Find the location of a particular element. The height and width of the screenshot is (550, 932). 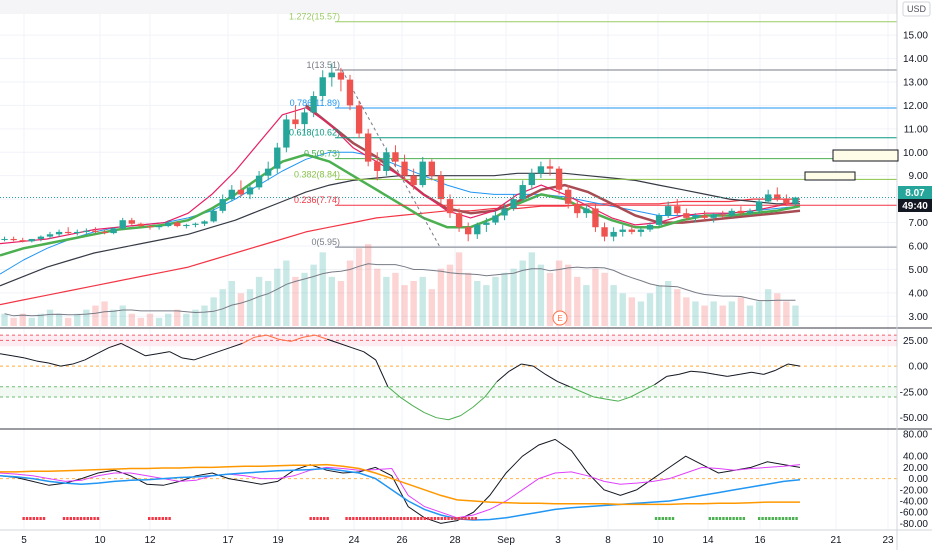

time-axis: 5 10 12 17 19 24 26 28 Sep 3 8 10 14 16 21 23 is located at coordinates (457, 540).